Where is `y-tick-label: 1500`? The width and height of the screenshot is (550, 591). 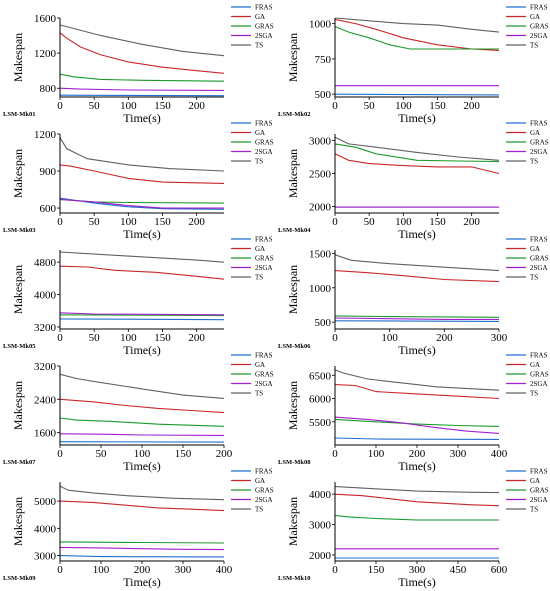
y-tick-label: 1500 is located at coordinates (320, 254).